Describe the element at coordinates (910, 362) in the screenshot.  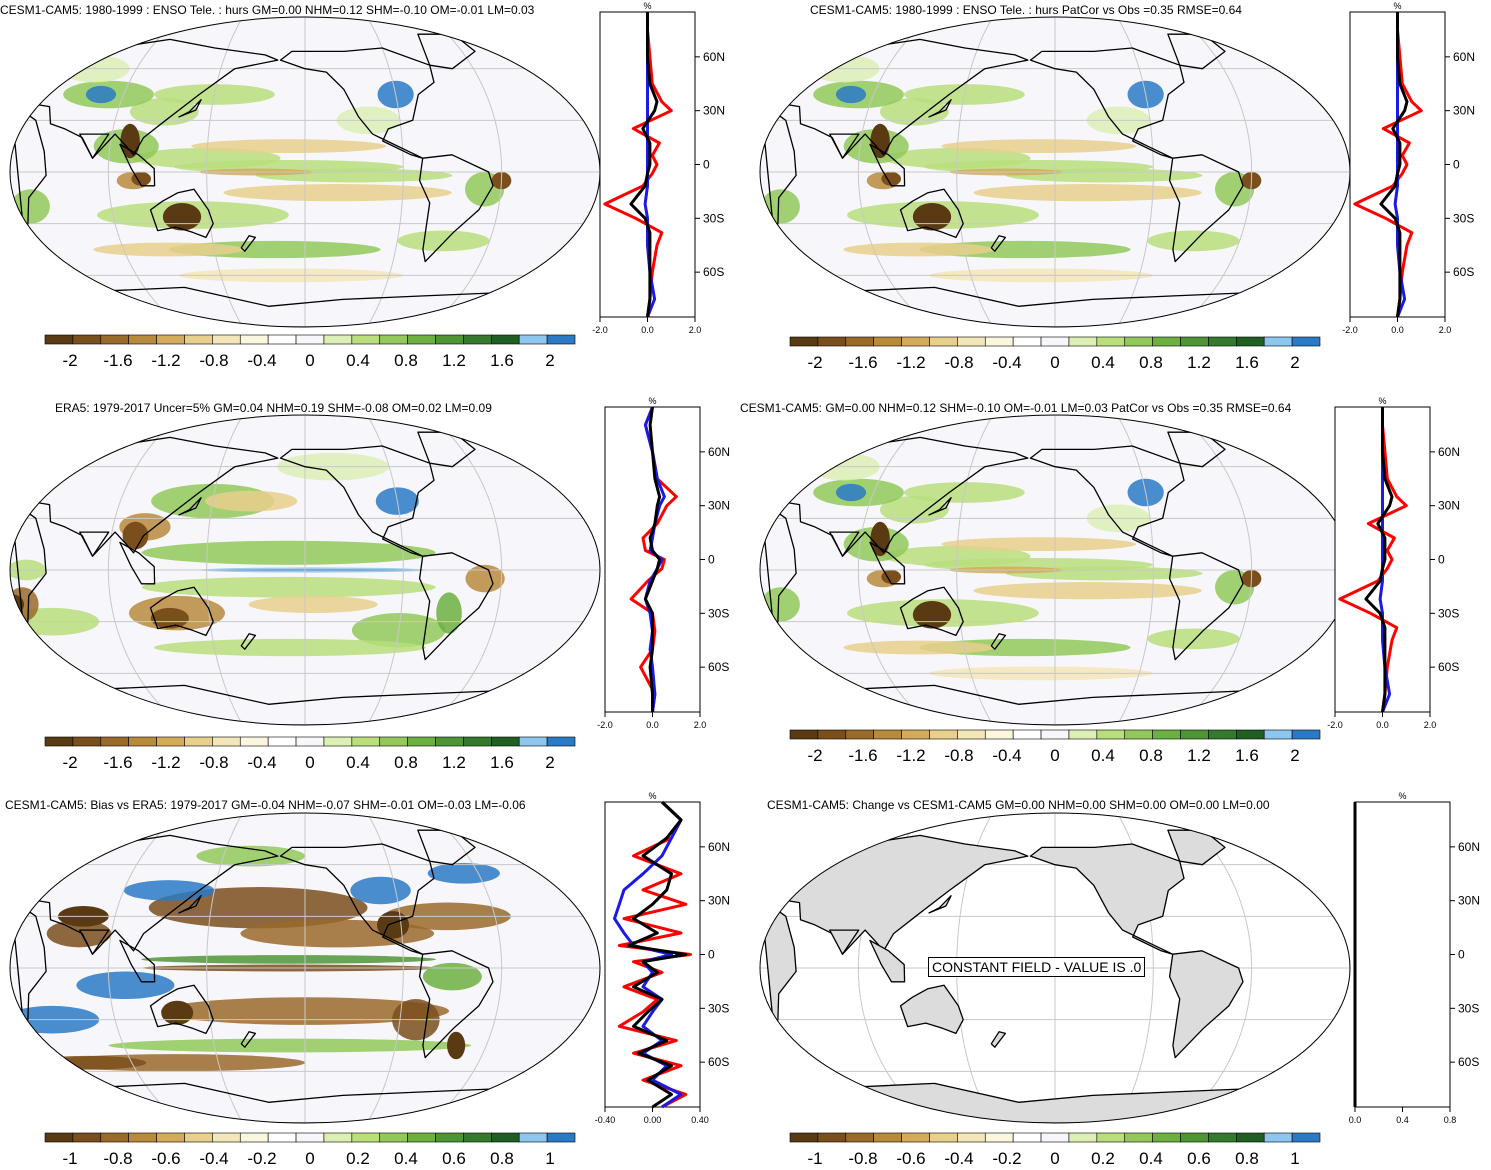
I see `colorbar-tick-label: -1.2` at that location.